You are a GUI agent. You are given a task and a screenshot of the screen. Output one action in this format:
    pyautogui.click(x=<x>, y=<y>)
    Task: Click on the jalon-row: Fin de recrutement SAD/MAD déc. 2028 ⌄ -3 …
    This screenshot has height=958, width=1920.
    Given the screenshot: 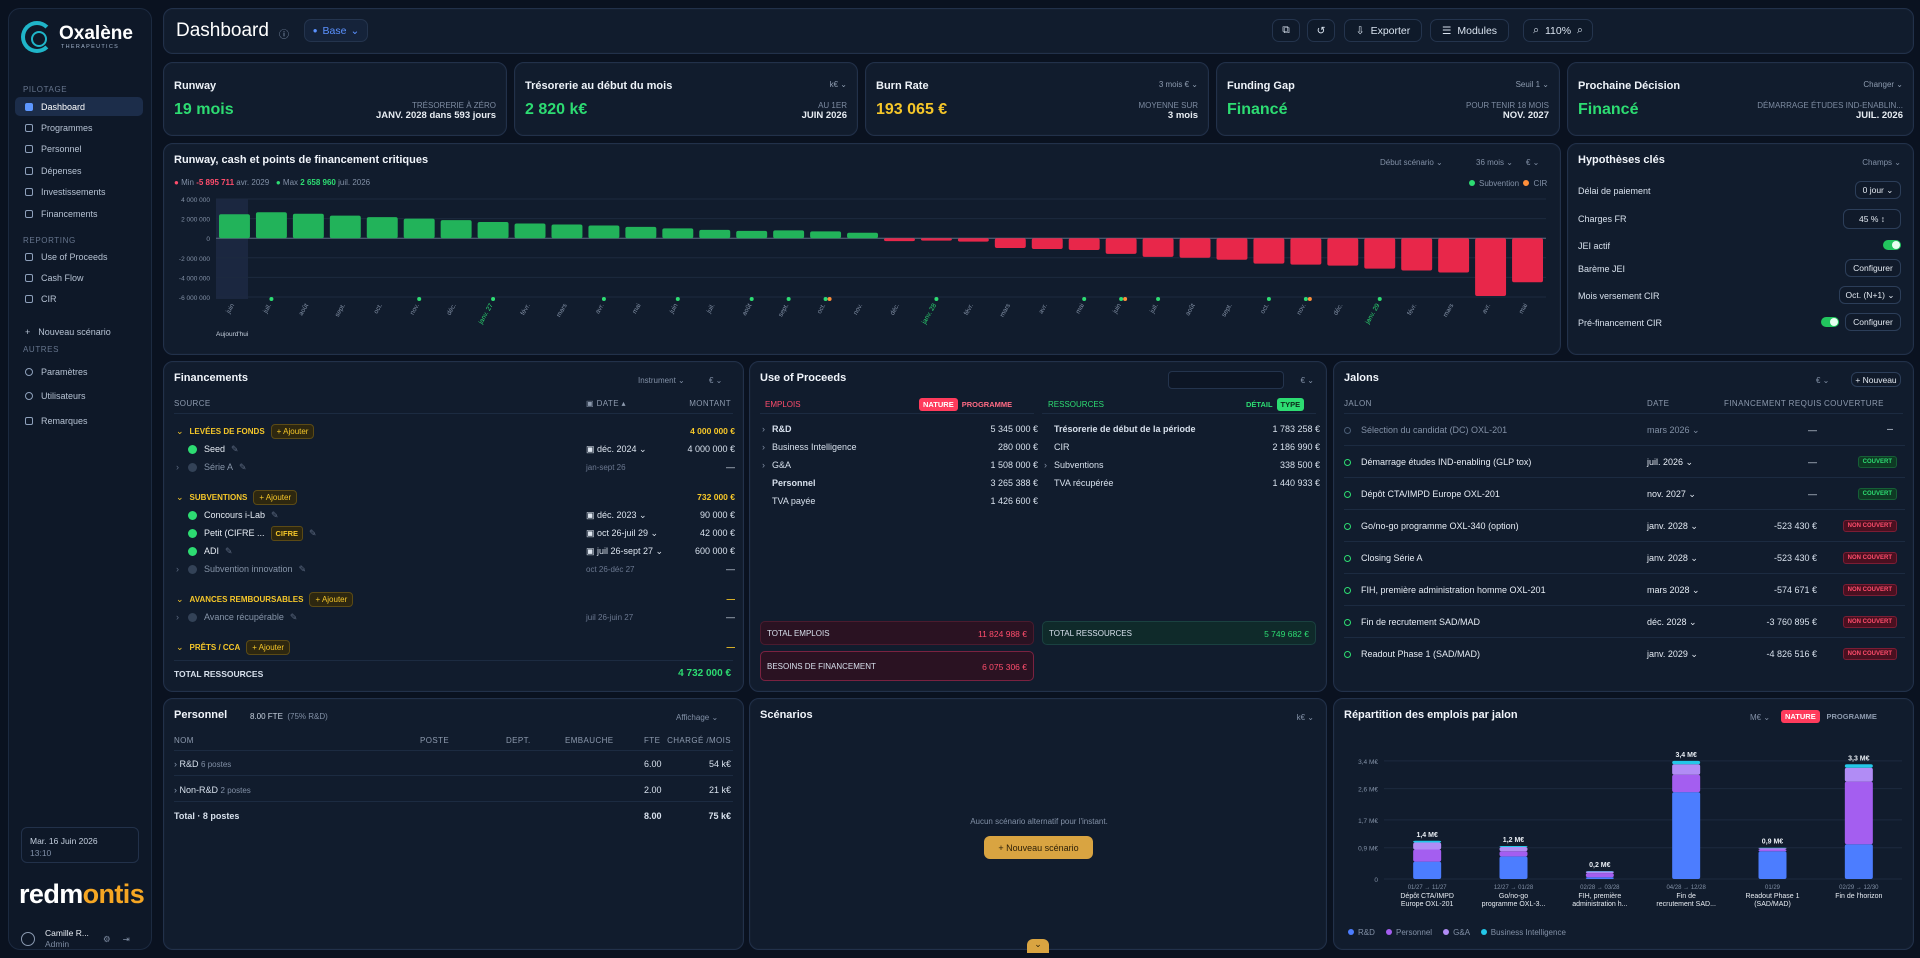 What is the action you would take?
    pyautogui.click(x=1624, y=622)
    